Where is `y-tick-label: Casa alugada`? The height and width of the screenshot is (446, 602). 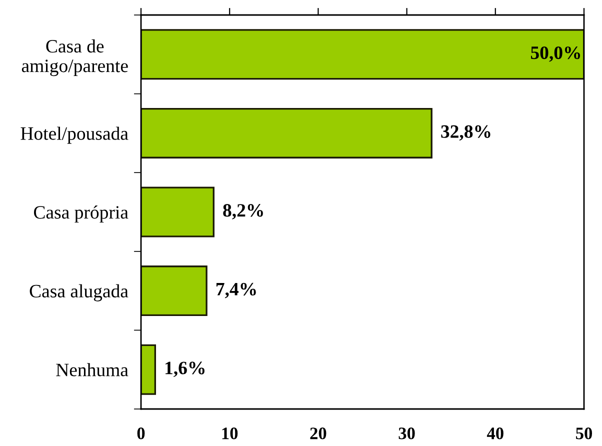 y-tick-label: Casa alugada is located at coordinates (79, 293).